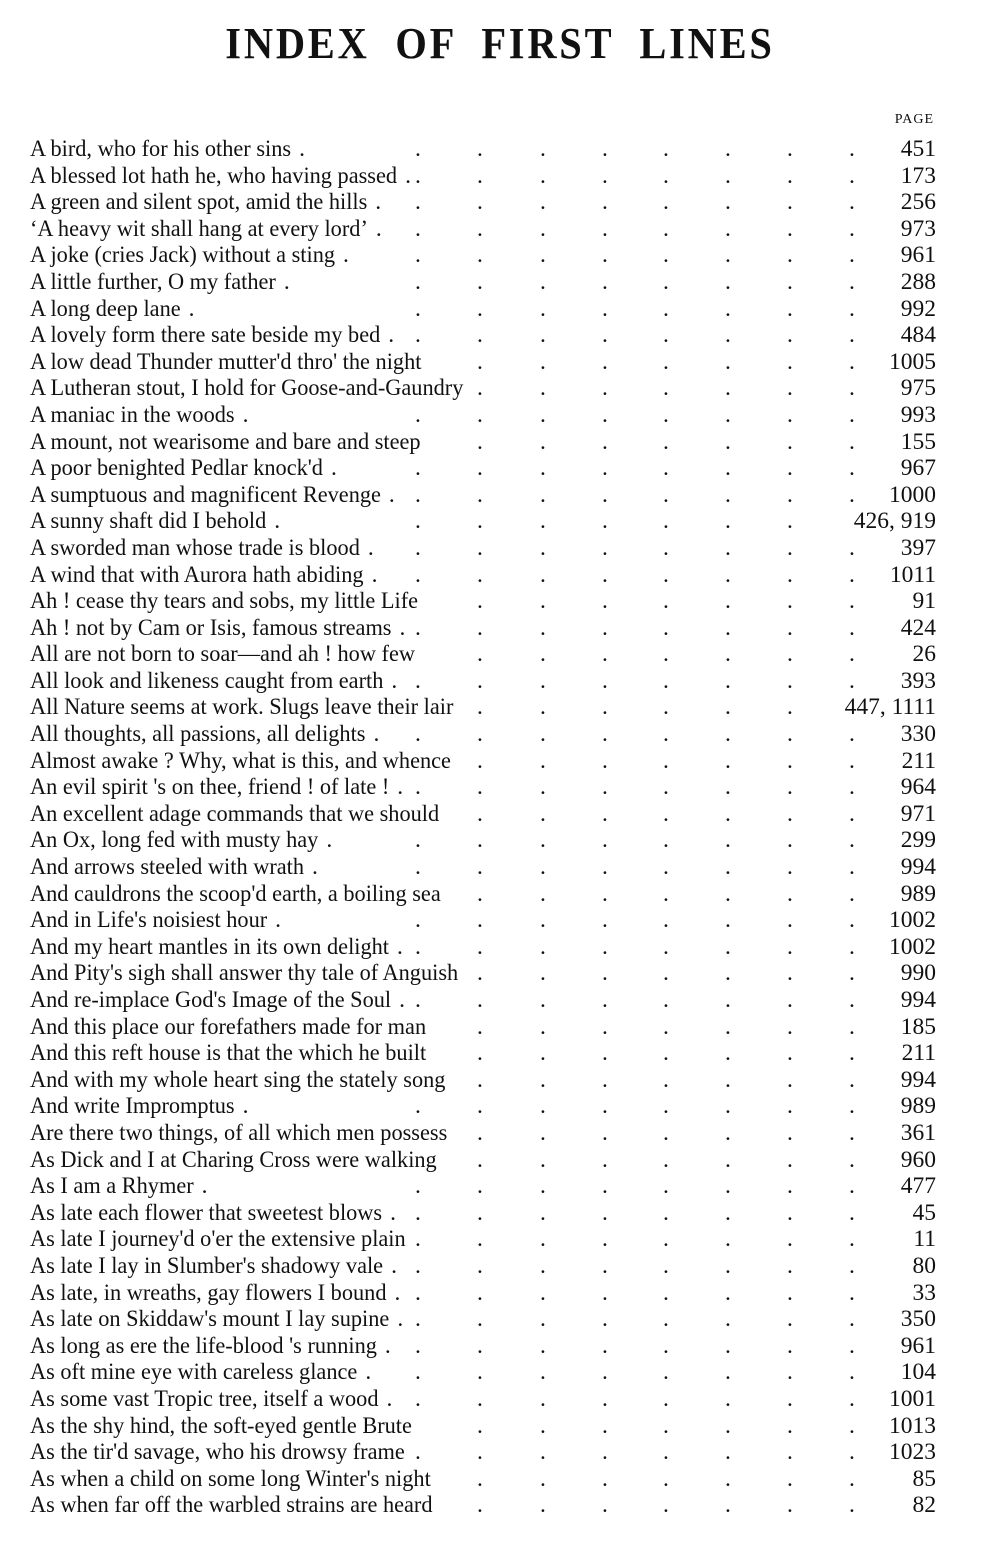 This screenshot has height=1554, width=1000. What do you see at coordinates (918, 1026) in the screenshot?
I see `page-number: 185` at bounding box center [918, 1026].